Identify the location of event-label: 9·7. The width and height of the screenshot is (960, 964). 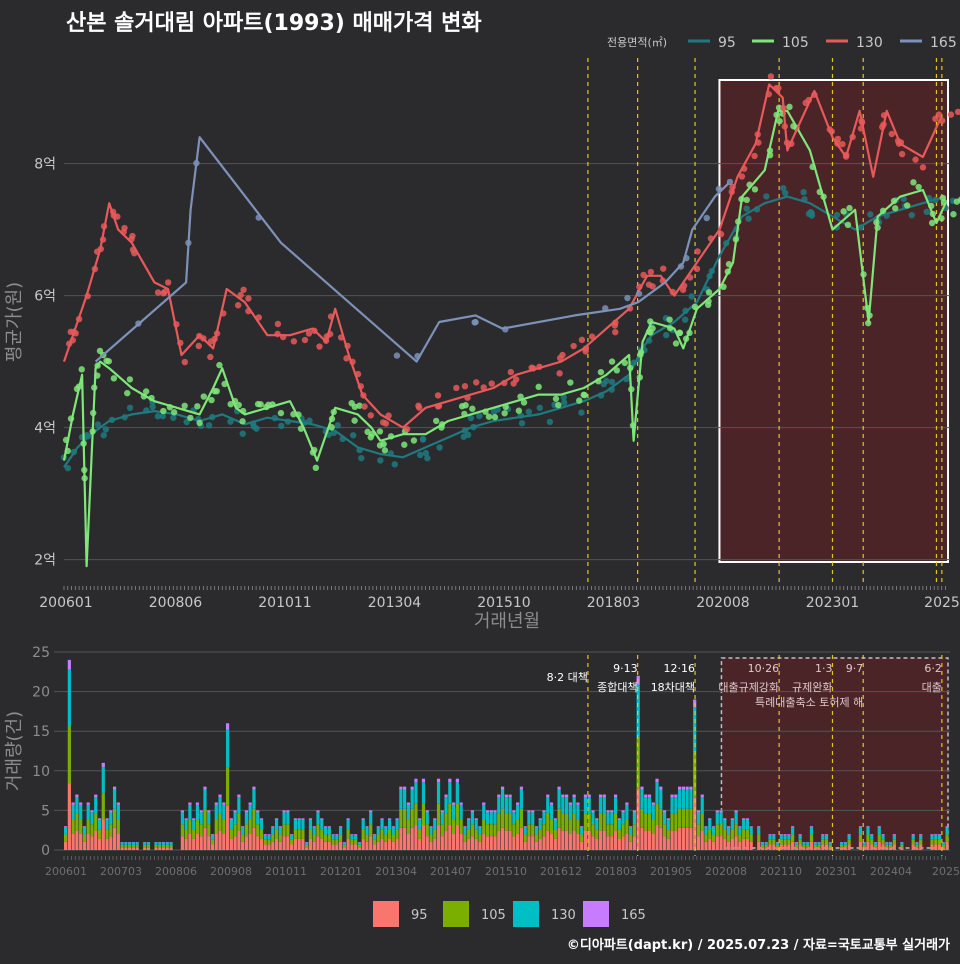
(855, 668).